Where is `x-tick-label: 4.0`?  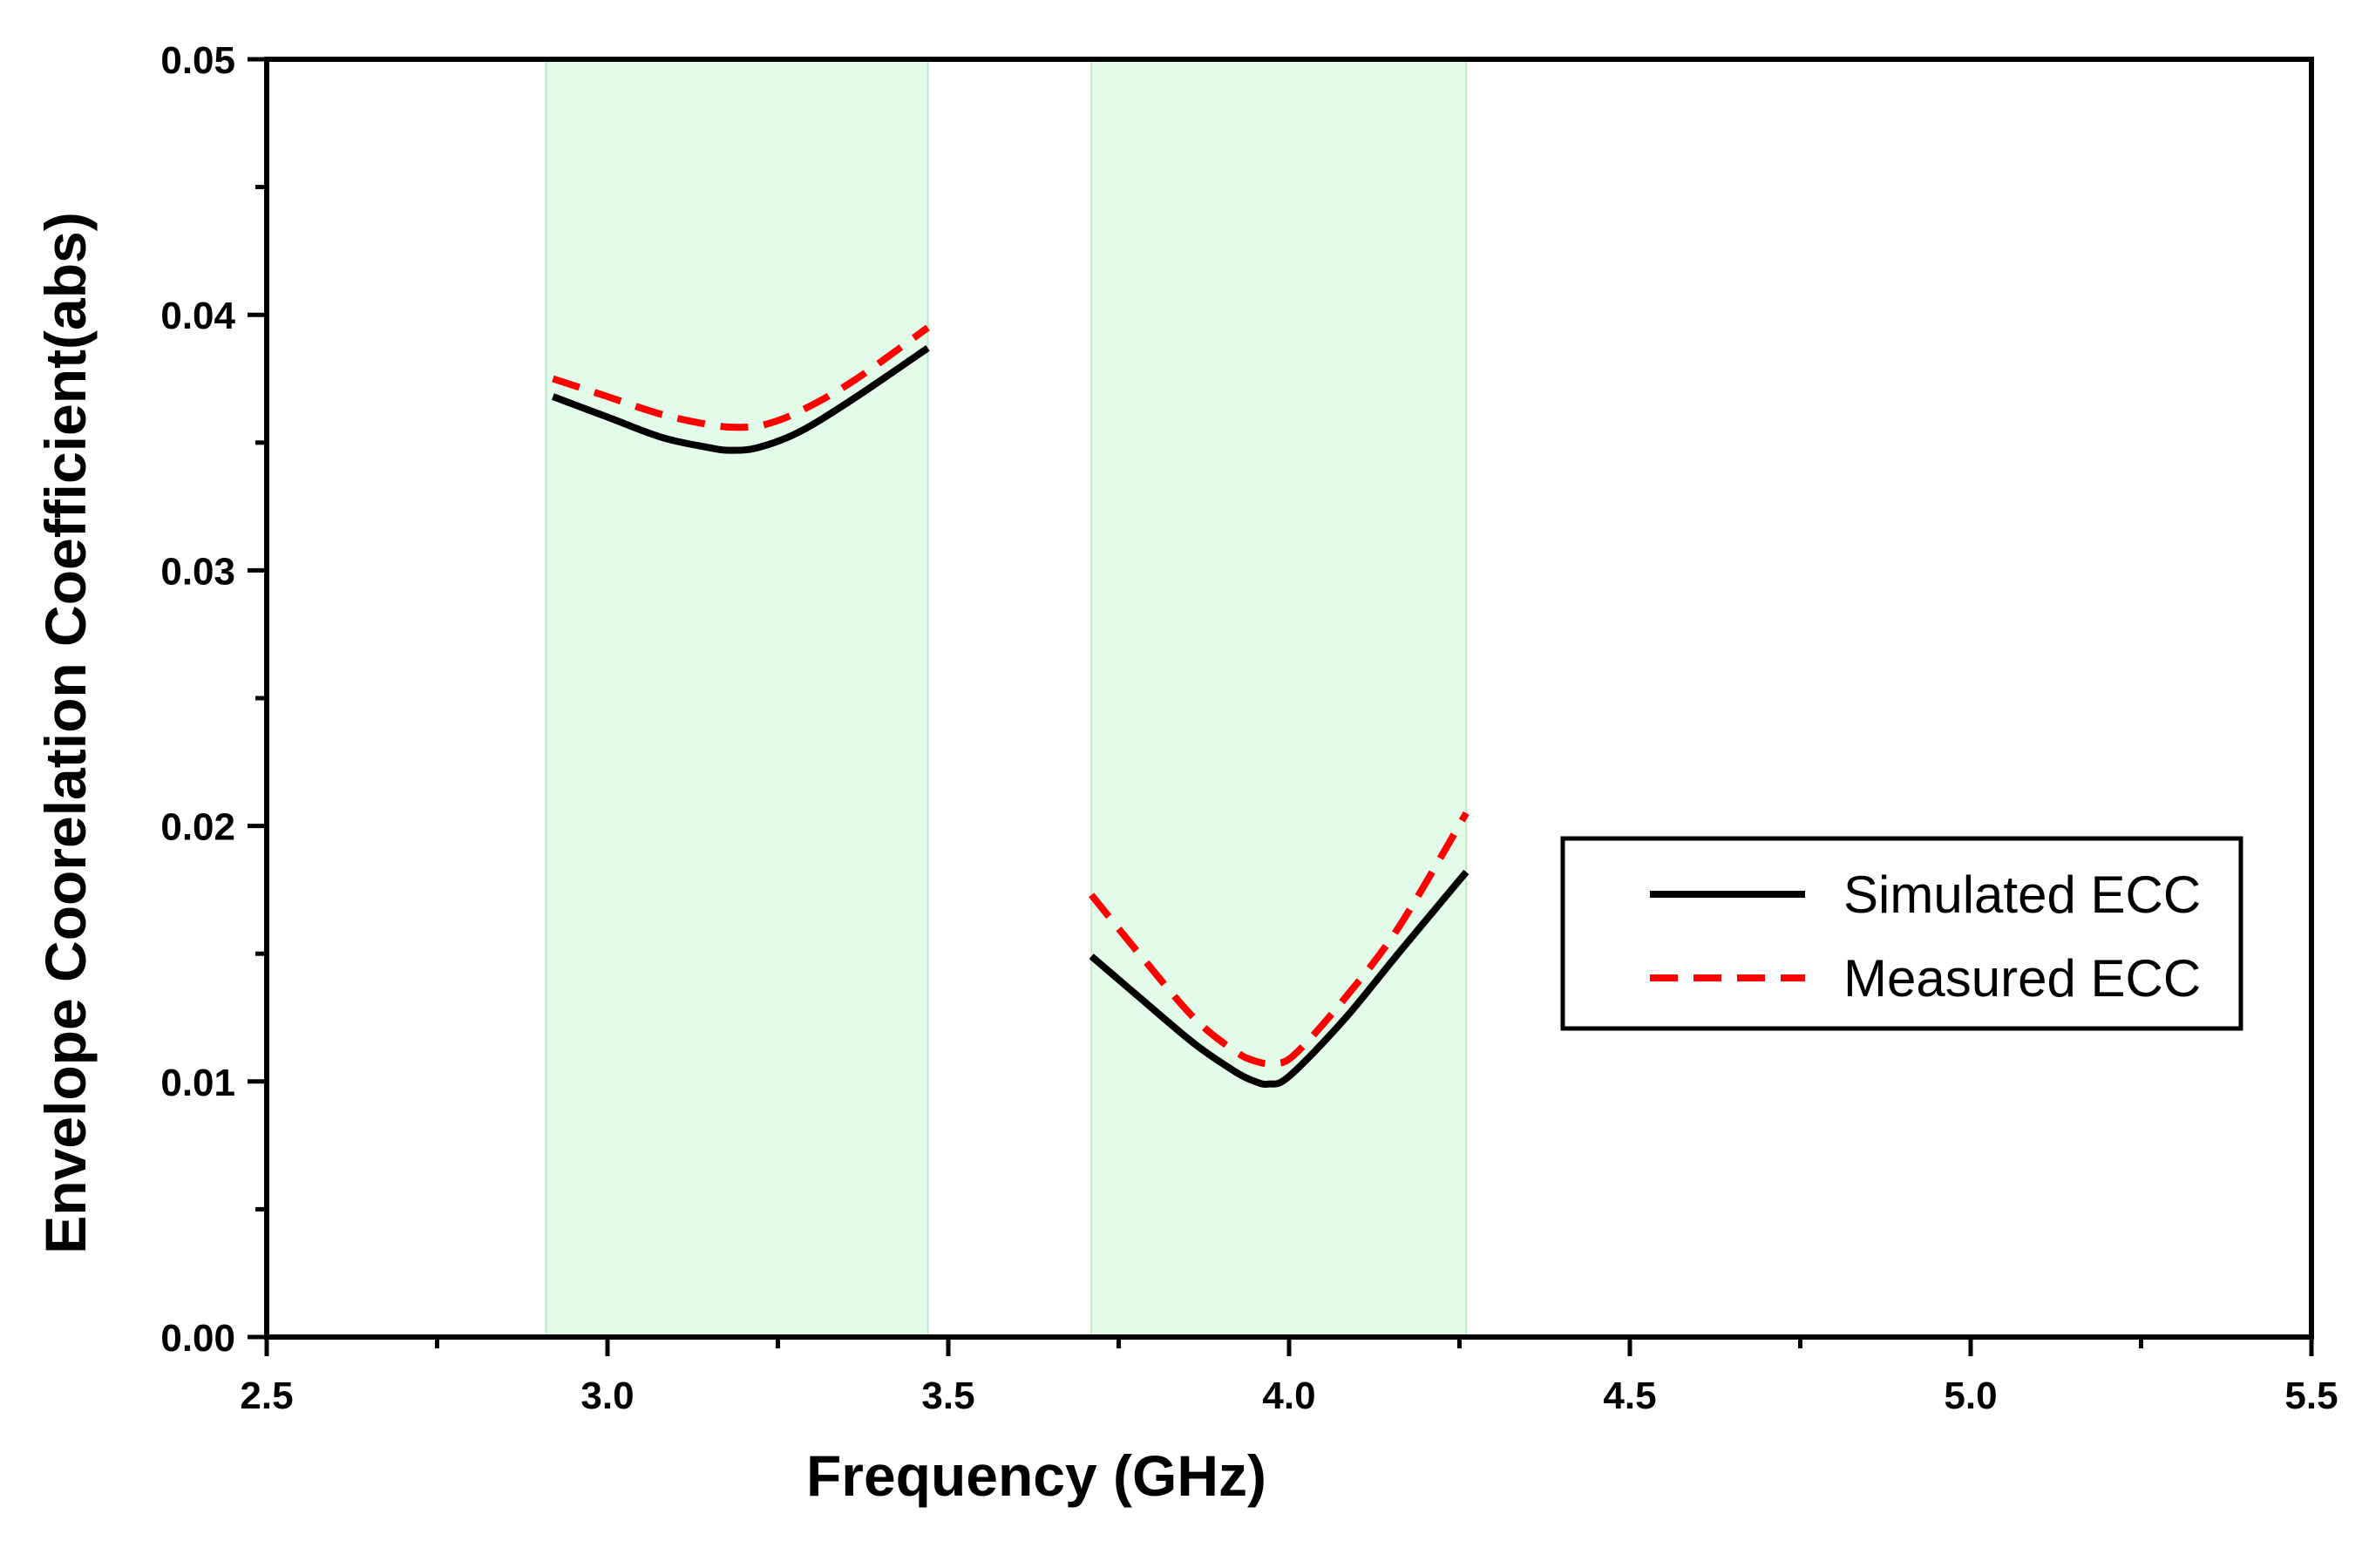 x-tick-label: 4.0 is located at coordinates (1288, 1396).